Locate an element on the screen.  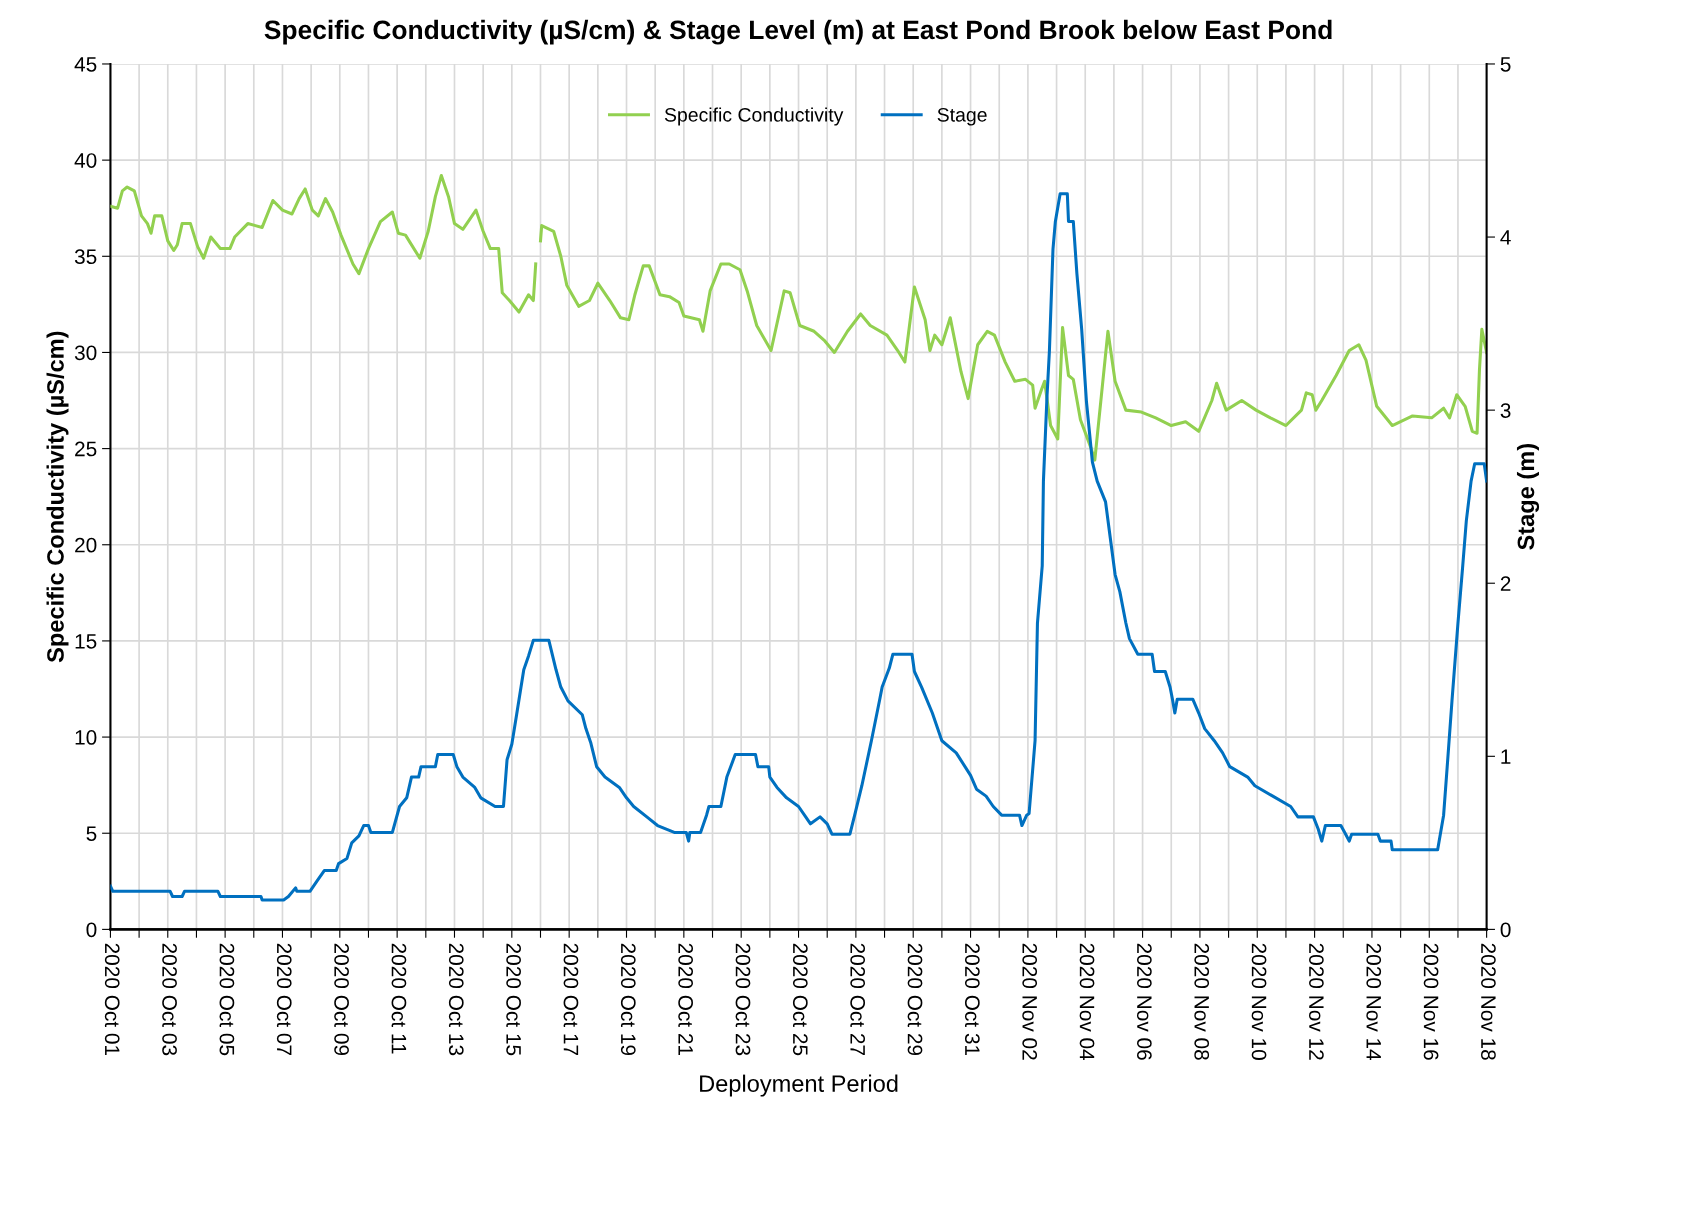
x-tick-label: 2020 Nov 02 is located at coordinates (1030, 1001).